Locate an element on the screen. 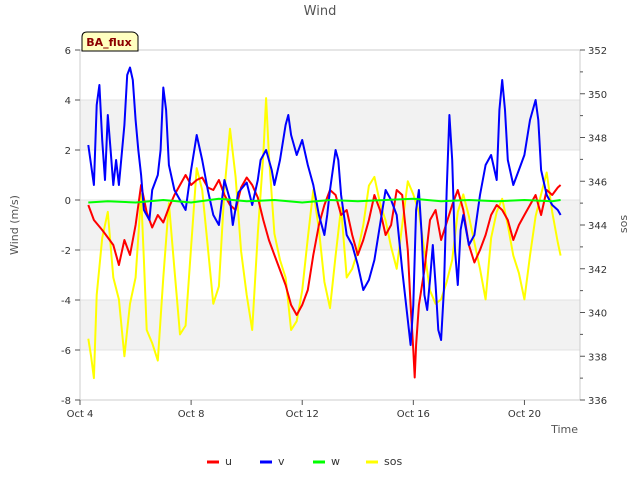 The width and height of the screenshot is (640, 480). y-tick-label: 2 is located at coordinates (68, 151).